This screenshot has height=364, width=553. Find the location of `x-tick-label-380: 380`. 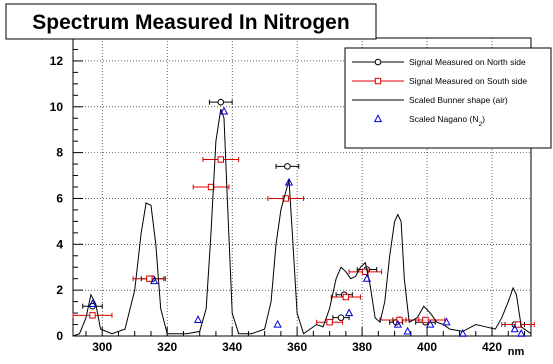

x-tick-label-380: 380 is located at coordinates (362, 347).